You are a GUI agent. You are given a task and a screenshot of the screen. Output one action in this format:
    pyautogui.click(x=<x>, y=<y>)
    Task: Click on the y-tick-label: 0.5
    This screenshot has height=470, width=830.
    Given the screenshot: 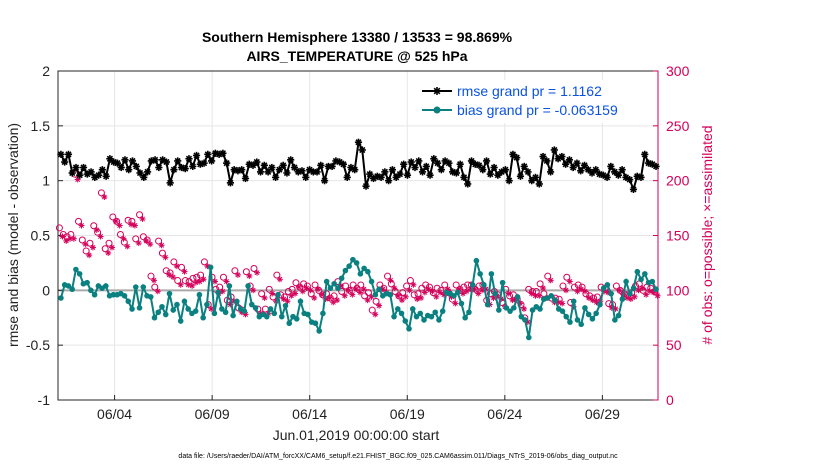 What is the action you would take?
    pyautogui.click(x=41, y=236)
    